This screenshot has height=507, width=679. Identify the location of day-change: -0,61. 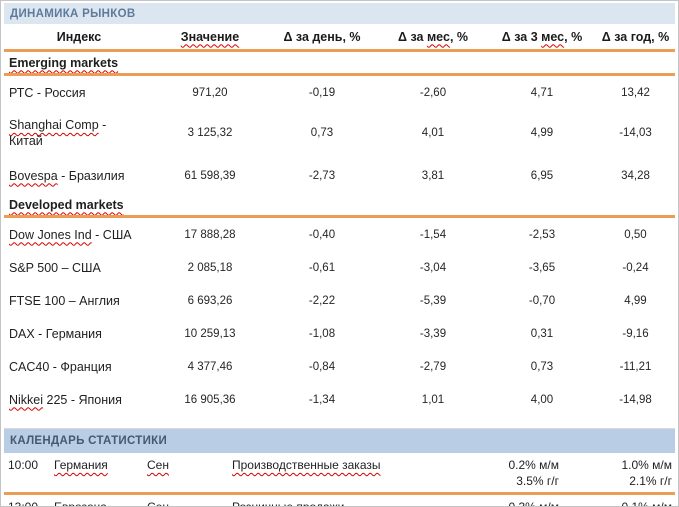
(322, 267).